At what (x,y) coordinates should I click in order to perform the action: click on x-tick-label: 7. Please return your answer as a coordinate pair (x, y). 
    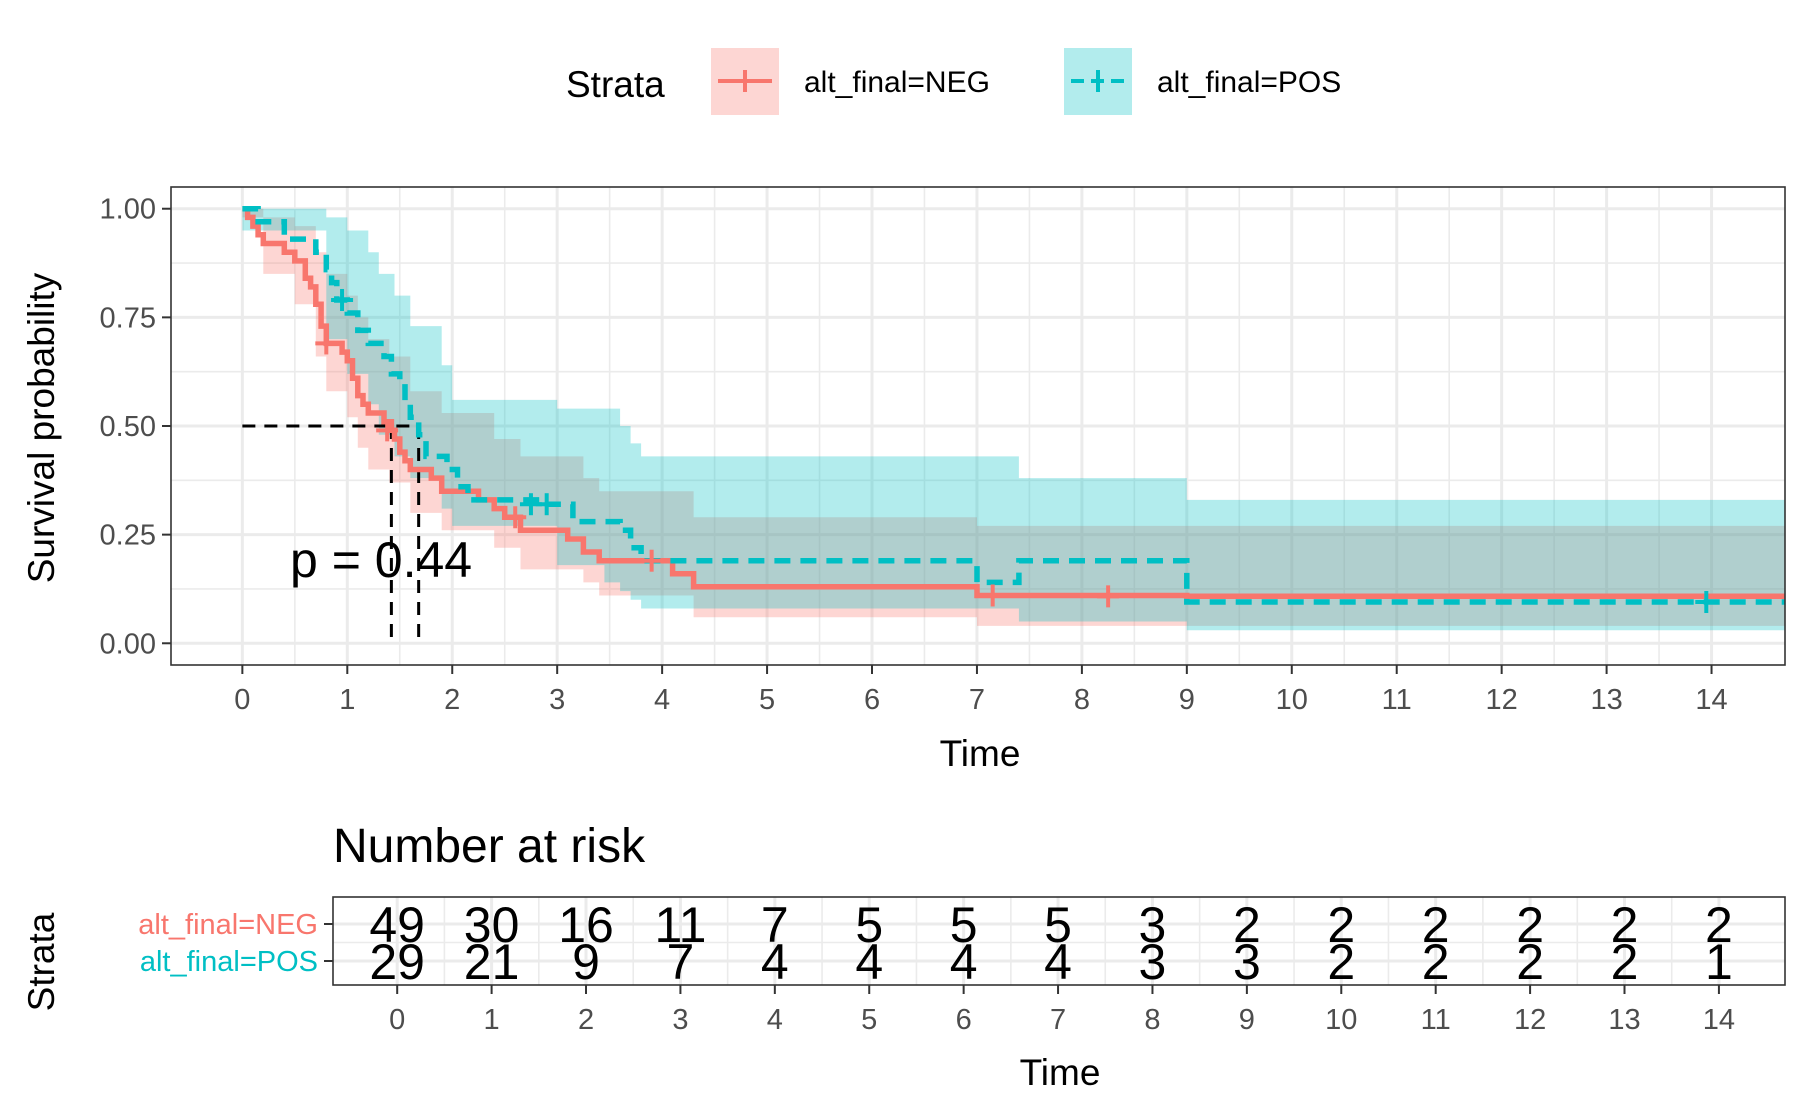
    Looking at the image, I should click on (977, 700).